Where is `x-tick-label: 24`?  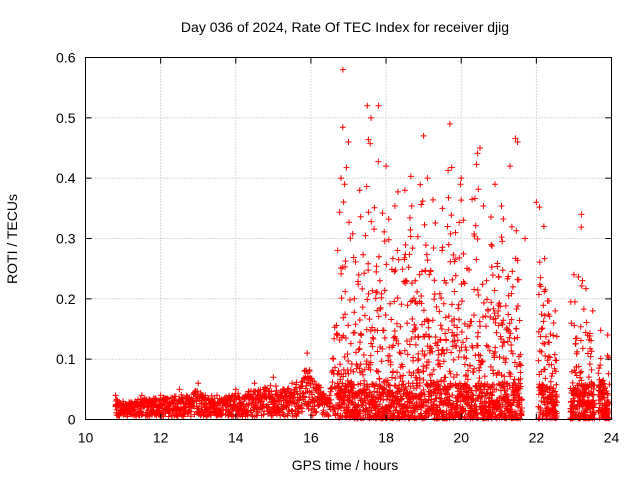 x-tick-label: 24 is located at coordinates (612, 438).